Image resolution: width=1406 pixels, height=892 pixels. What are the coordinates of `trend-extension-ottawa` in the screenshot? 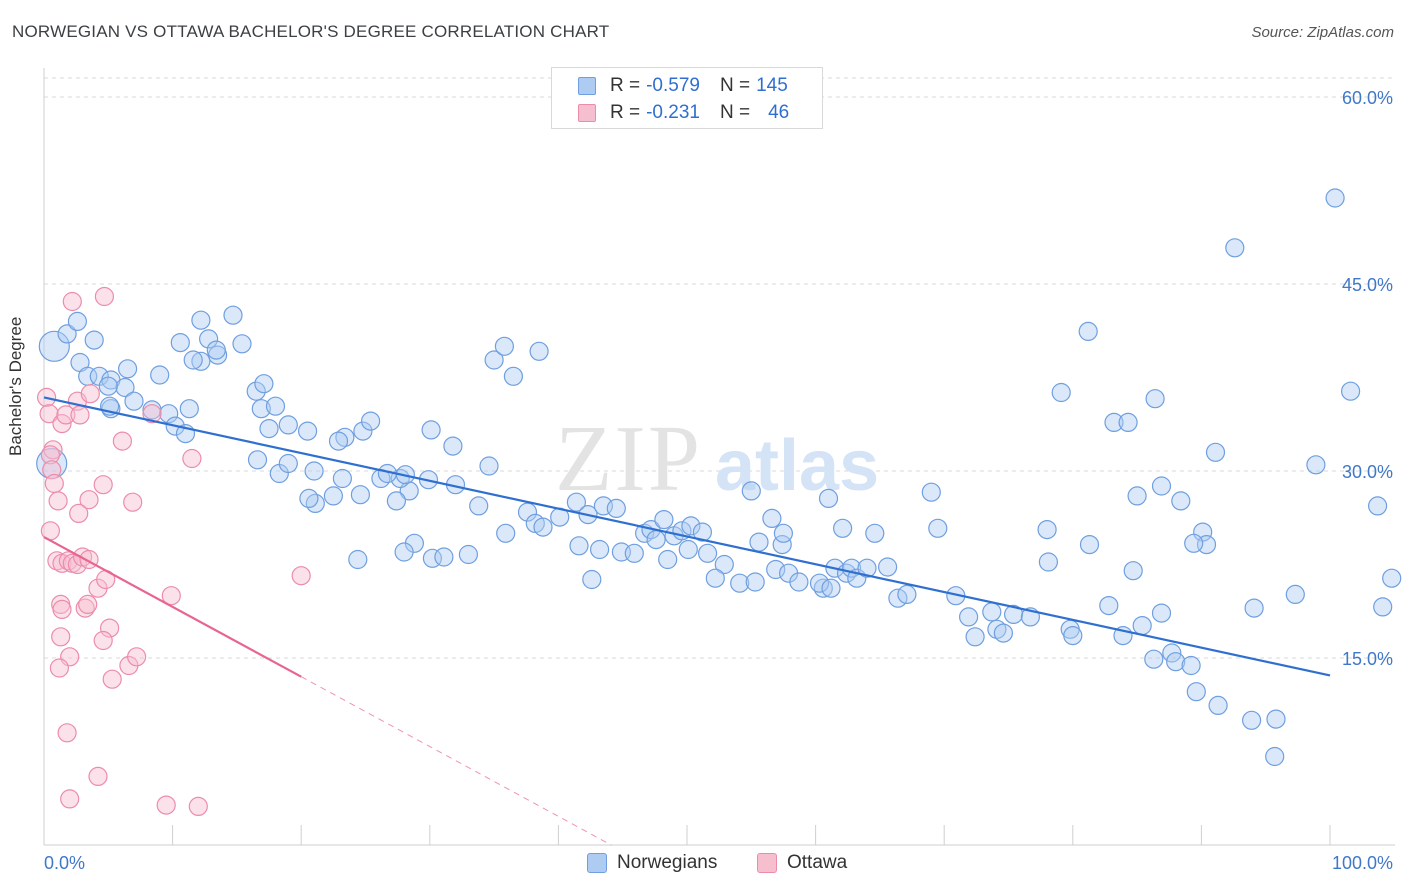 It's located at (456, 761).